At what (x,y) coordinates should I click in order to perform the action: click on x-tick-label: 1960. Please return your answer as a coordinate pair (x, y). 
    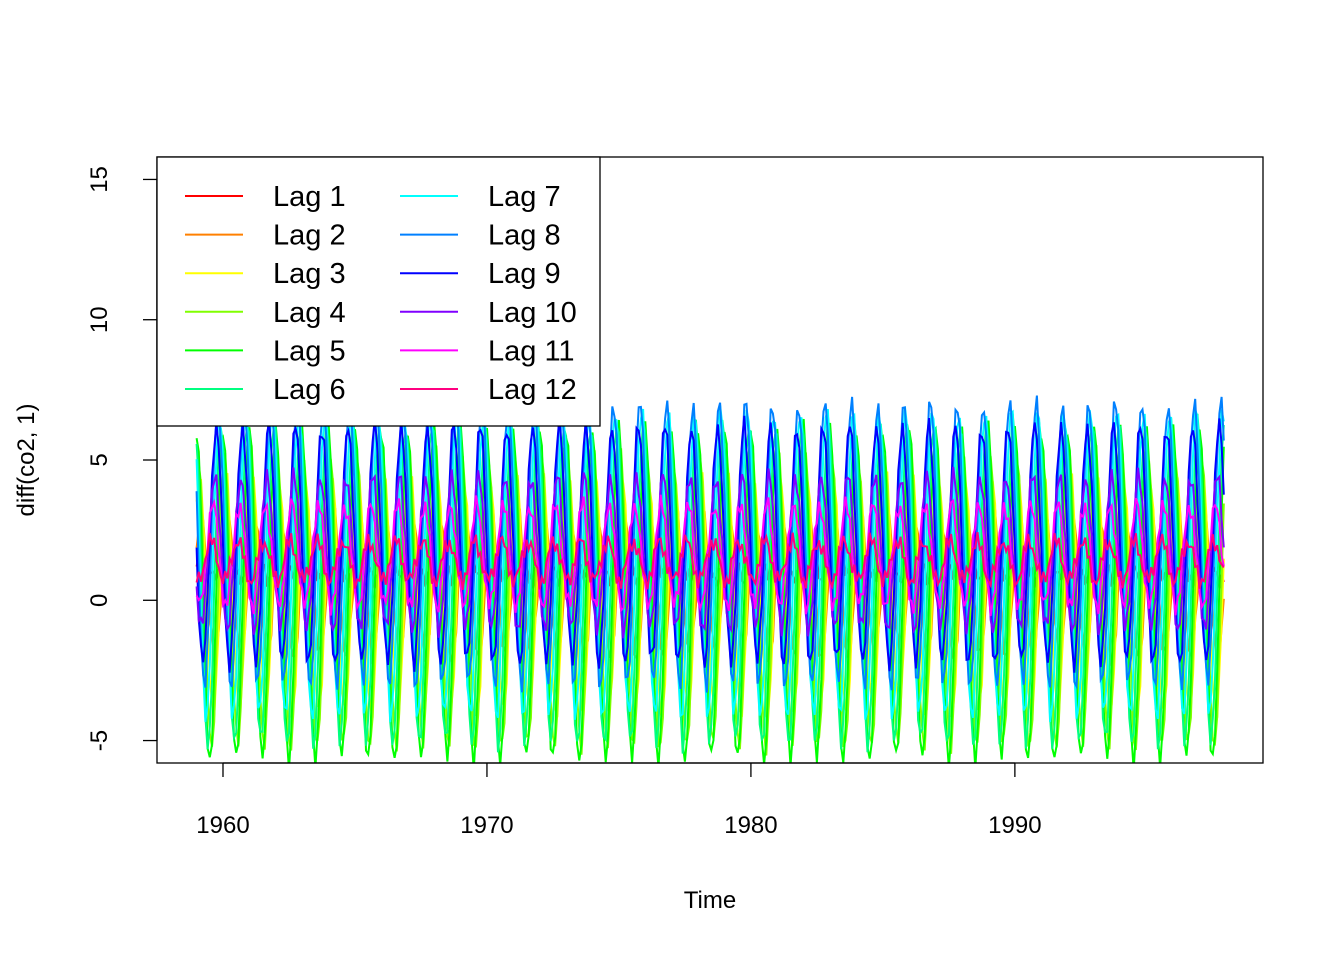
    Looking at the image, I should click on (222, 825).